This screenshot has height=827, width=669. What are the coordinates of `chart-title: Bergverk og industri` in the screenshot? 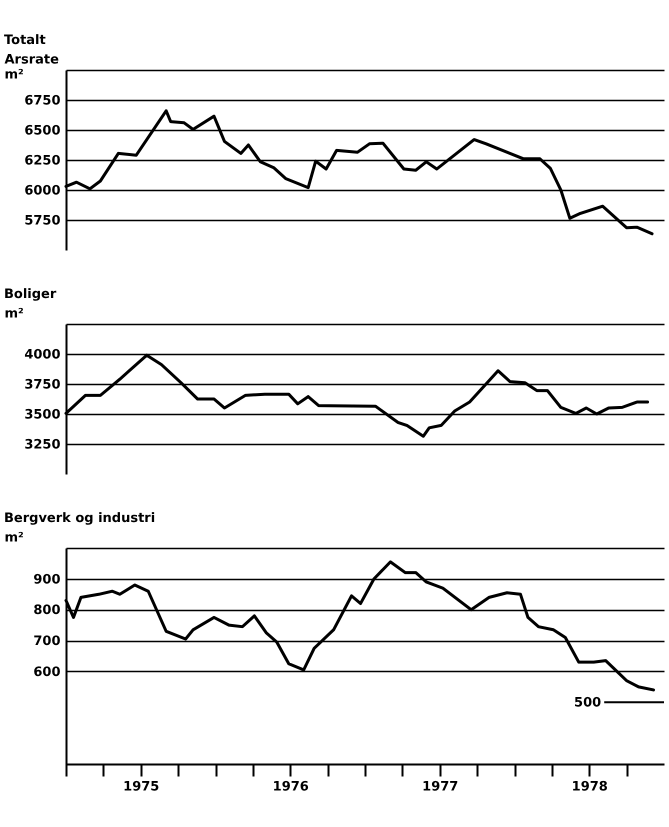 It's located at (80, 518).